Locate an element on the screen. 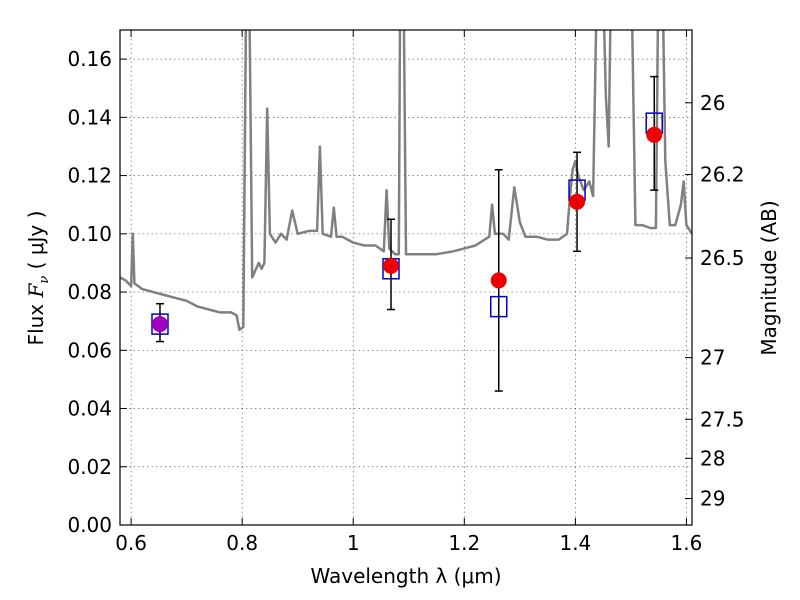 This screenshot has height=600, width=800. y-tick-label: 0.10 is located at coordinates (89, 234).